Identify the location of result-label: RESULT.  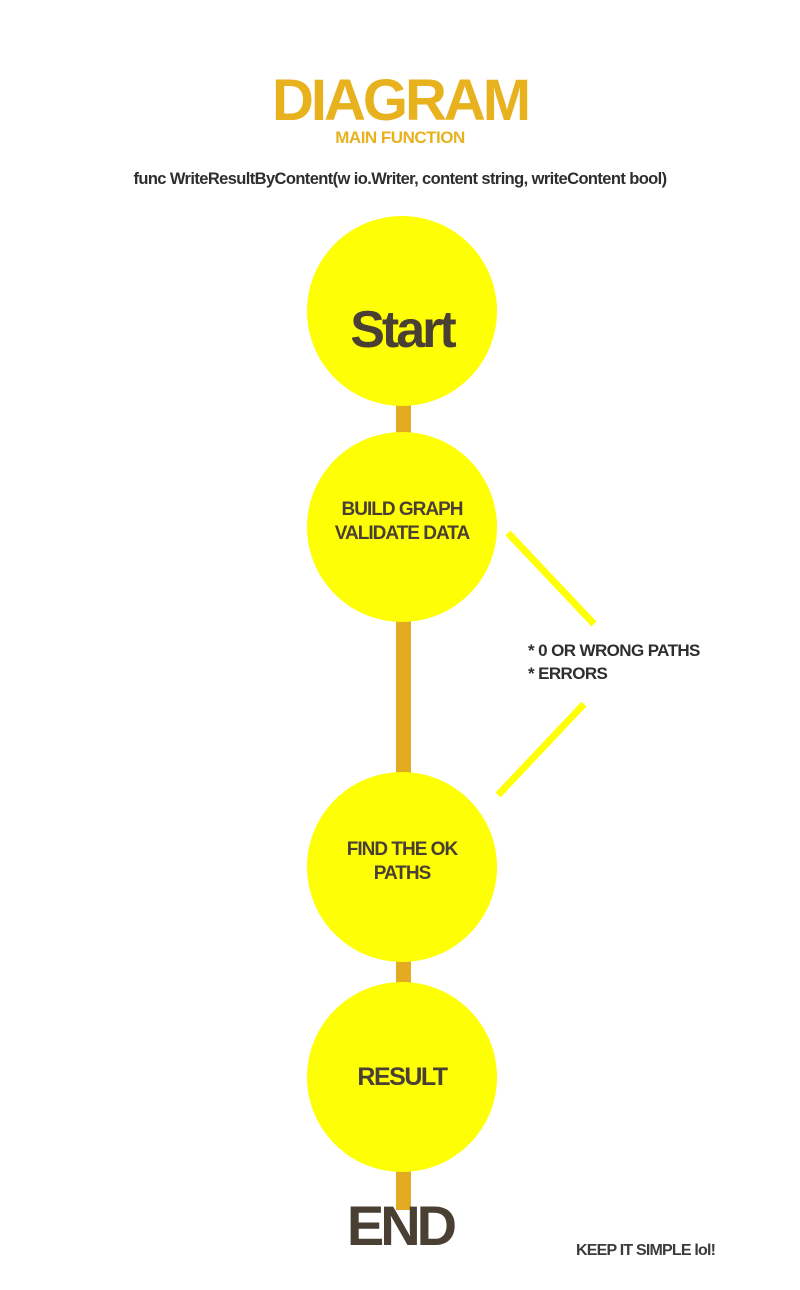
(402, 1076).